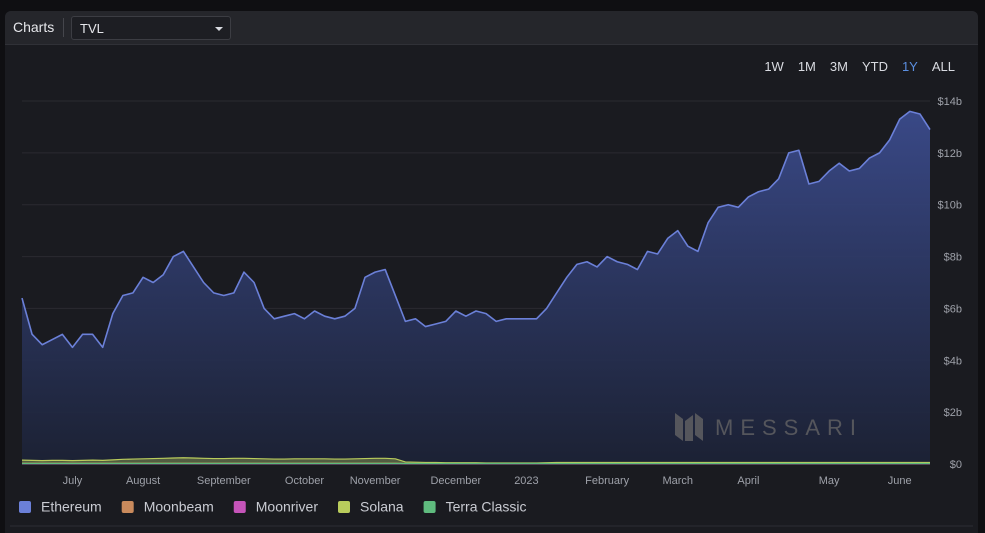  Describe the element at coordinates (953, 413) in the screenshot. I see `y-tick-label: $2b` at that location.